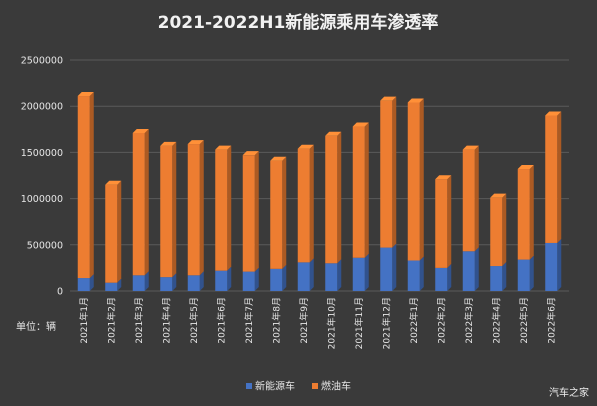 This screenshot has height=406, width=597. Describe the element at coordinates (551, 320) in the screenshot. I see `x-tick-label: 2022年6月` at that location.